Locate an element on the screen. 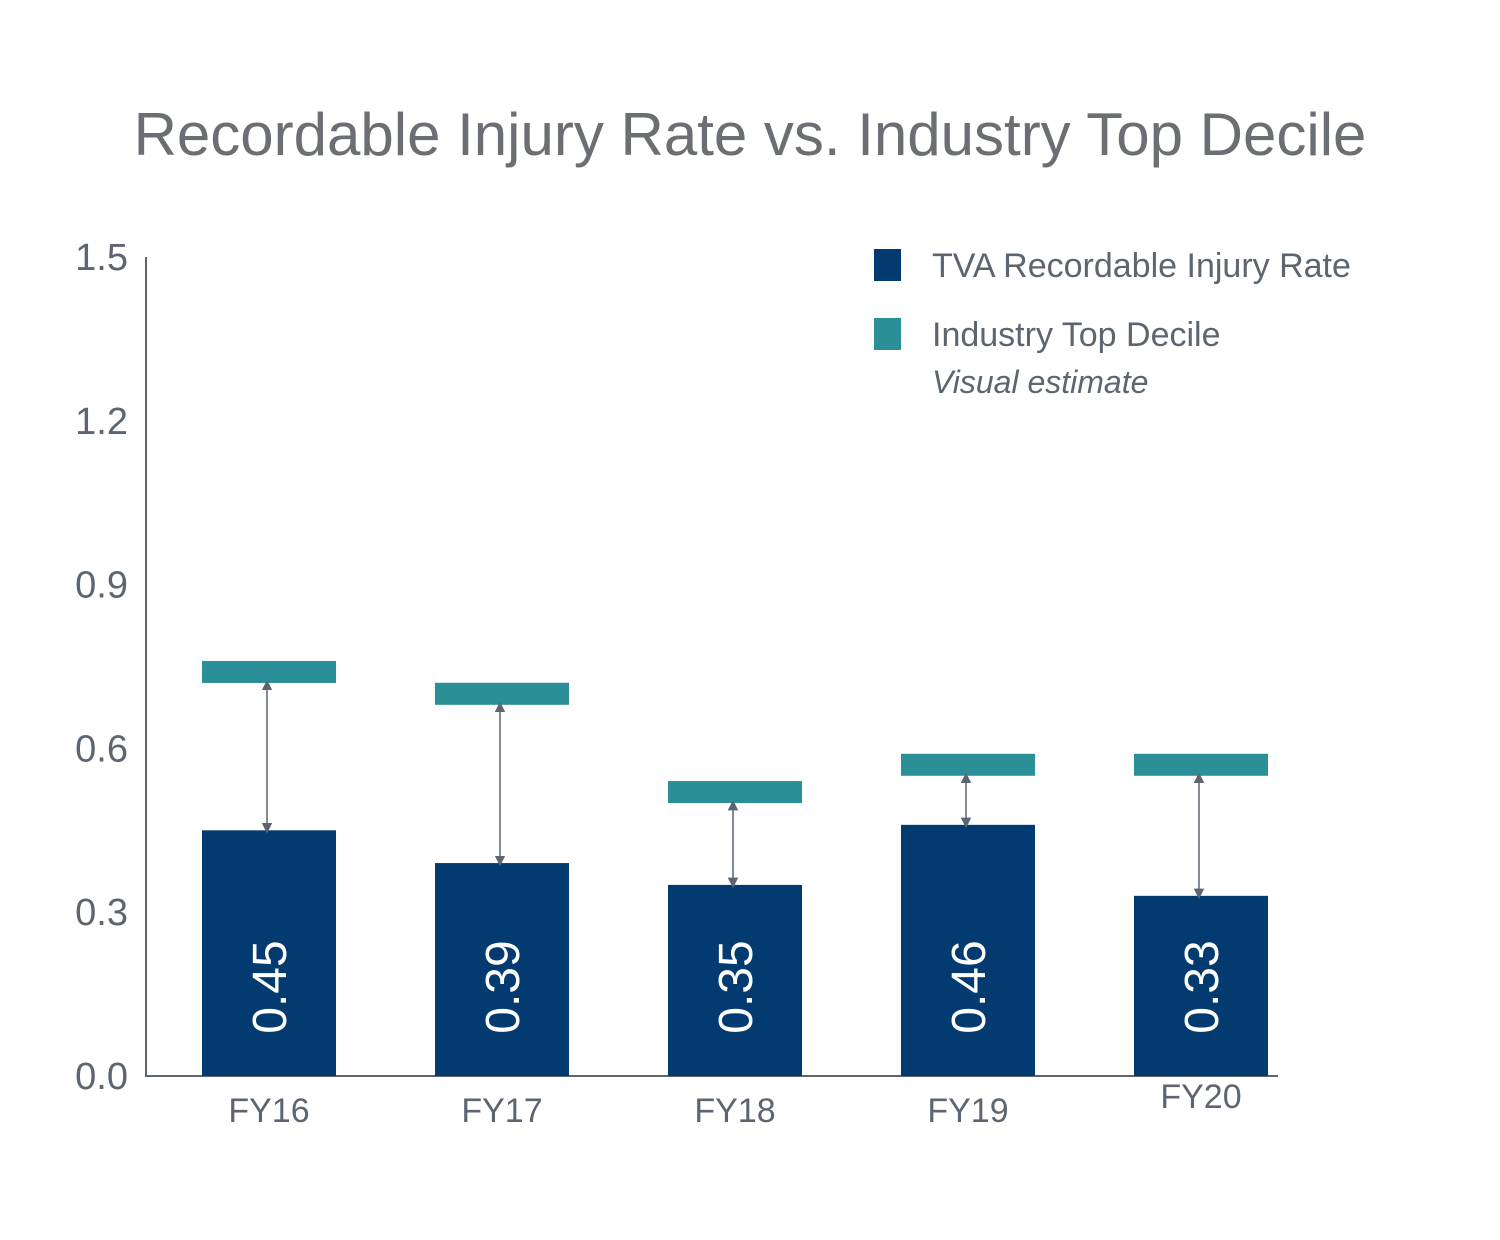 The image size is (1500, 1240). industry-marker-fy20 is located at coordinates (1201, 764).